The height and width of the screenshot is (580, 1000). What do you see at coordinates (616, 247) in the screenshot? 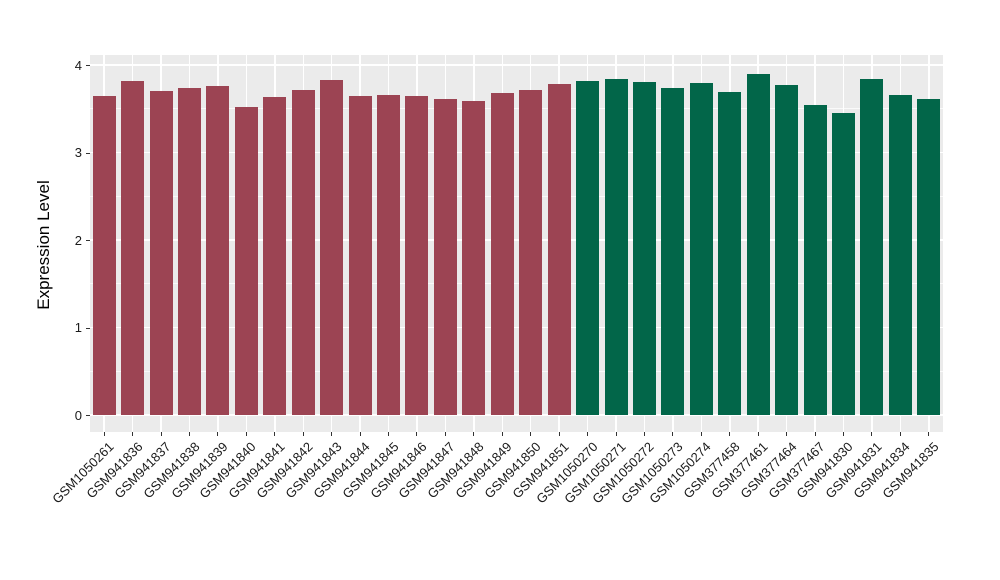
I see `bar-GSM1050271` at bounding box center [616, 247].